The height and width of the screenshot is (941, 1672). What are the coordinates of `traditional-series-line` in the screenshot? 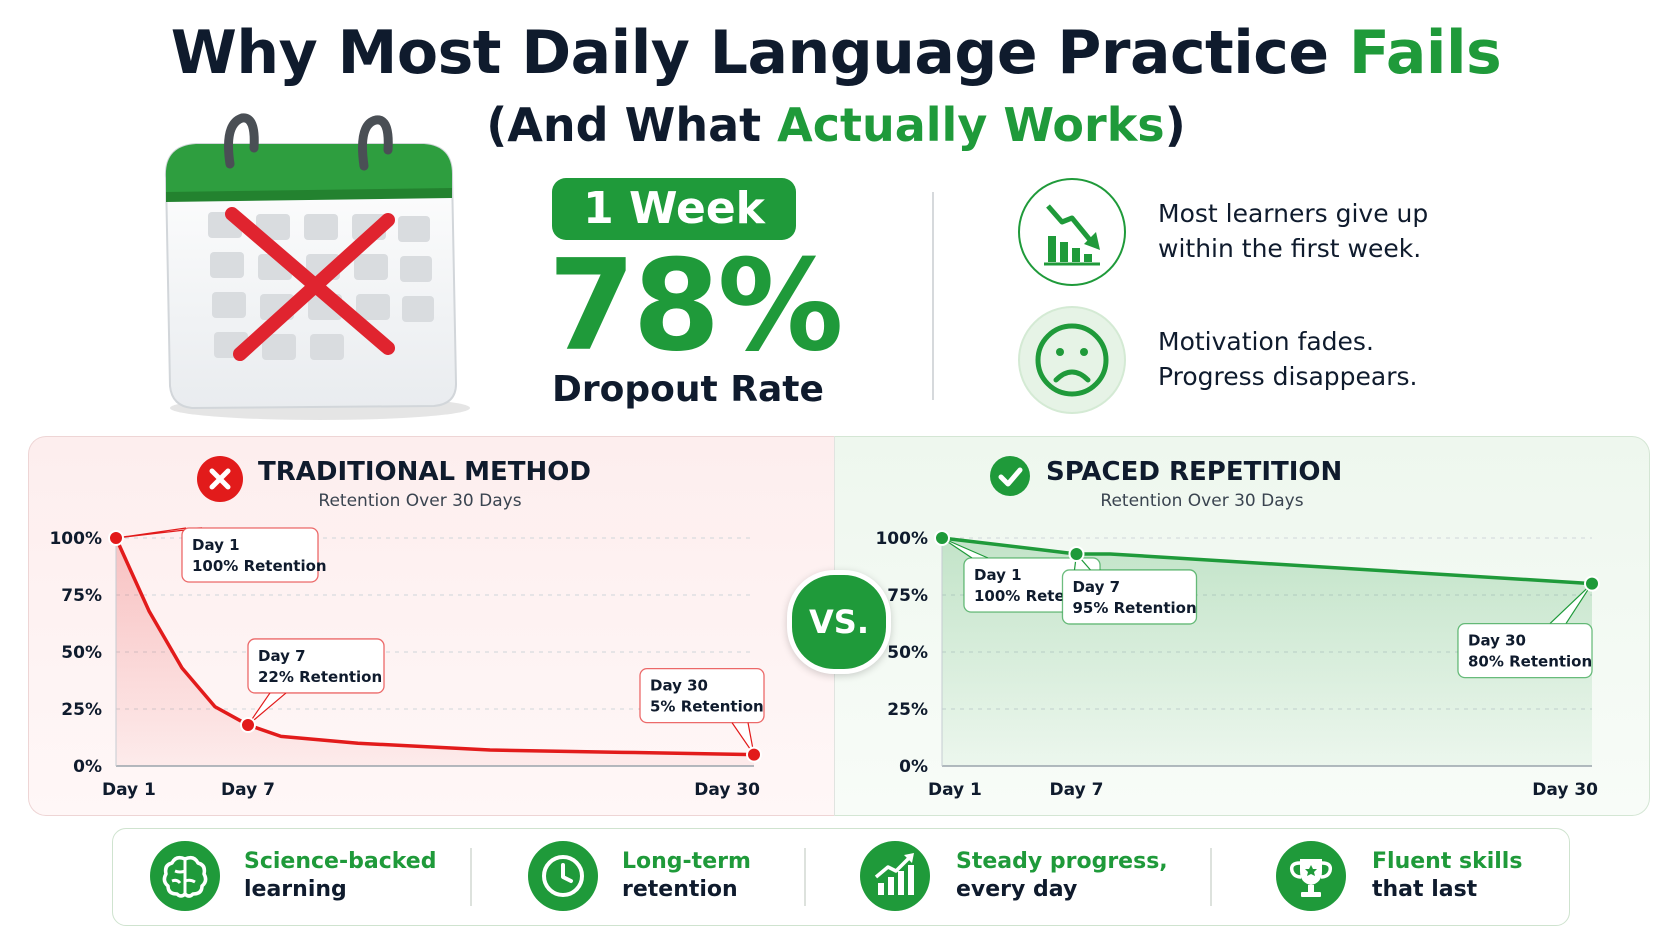 It's located at (435, 646).